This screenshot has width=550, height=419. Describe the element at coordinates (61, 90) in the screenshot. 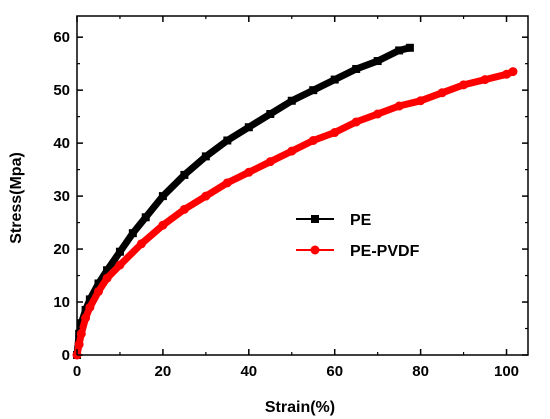

I see `y-tick-label: 50` at that location.